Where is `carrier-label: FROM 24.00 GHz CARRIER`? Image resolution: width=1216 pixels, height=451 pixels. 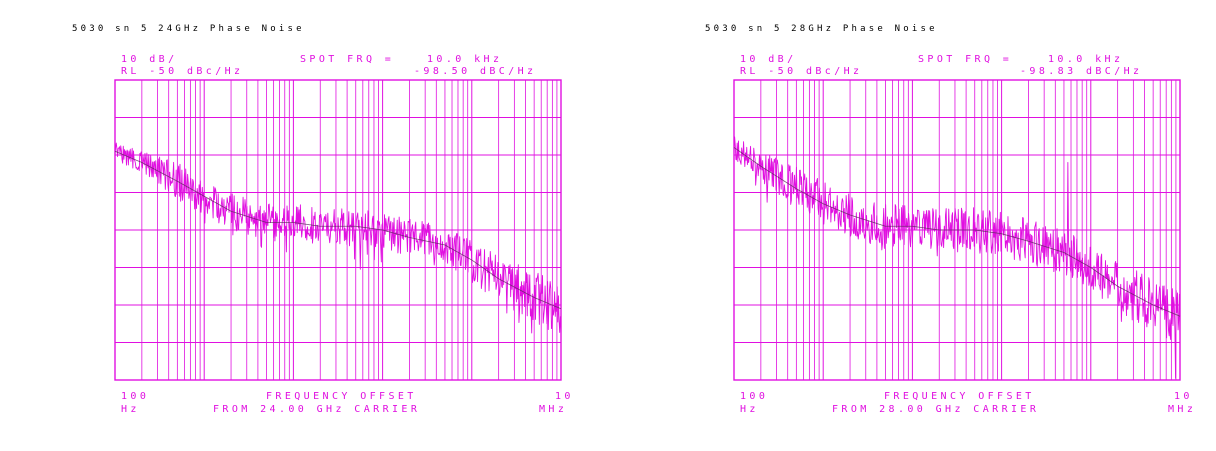 carrier-label: FROM 24.00 GHz CARRIER is located at coordinates (317, 409).